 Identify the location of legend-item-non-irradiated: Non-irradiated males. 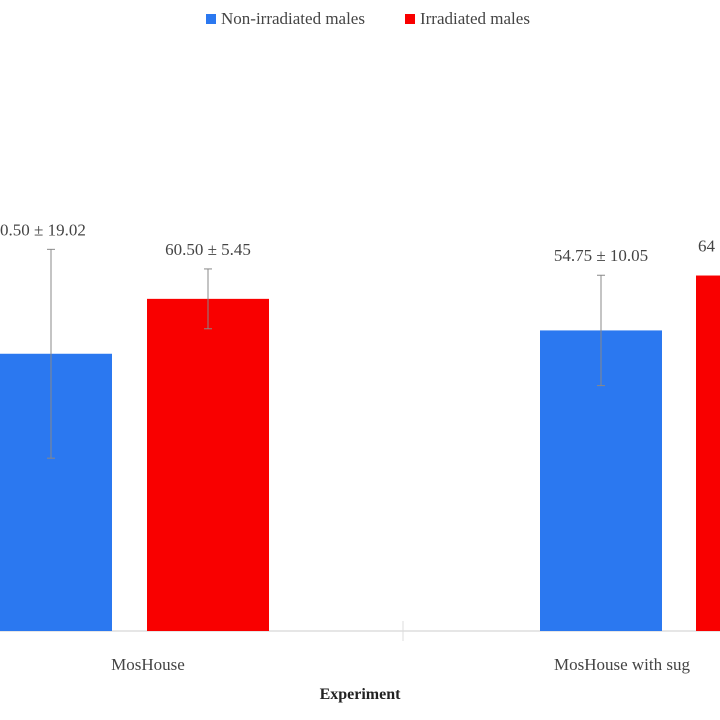
(285, 19).